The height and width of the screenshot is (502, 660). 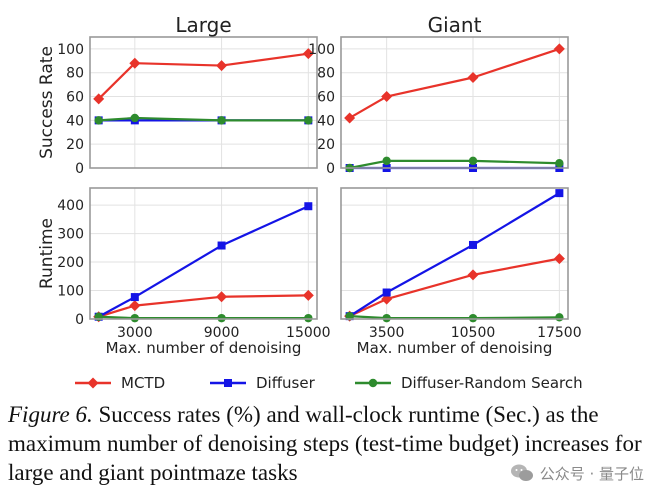 I want to click on panel-title: Giant, so click(x=455, y=25).